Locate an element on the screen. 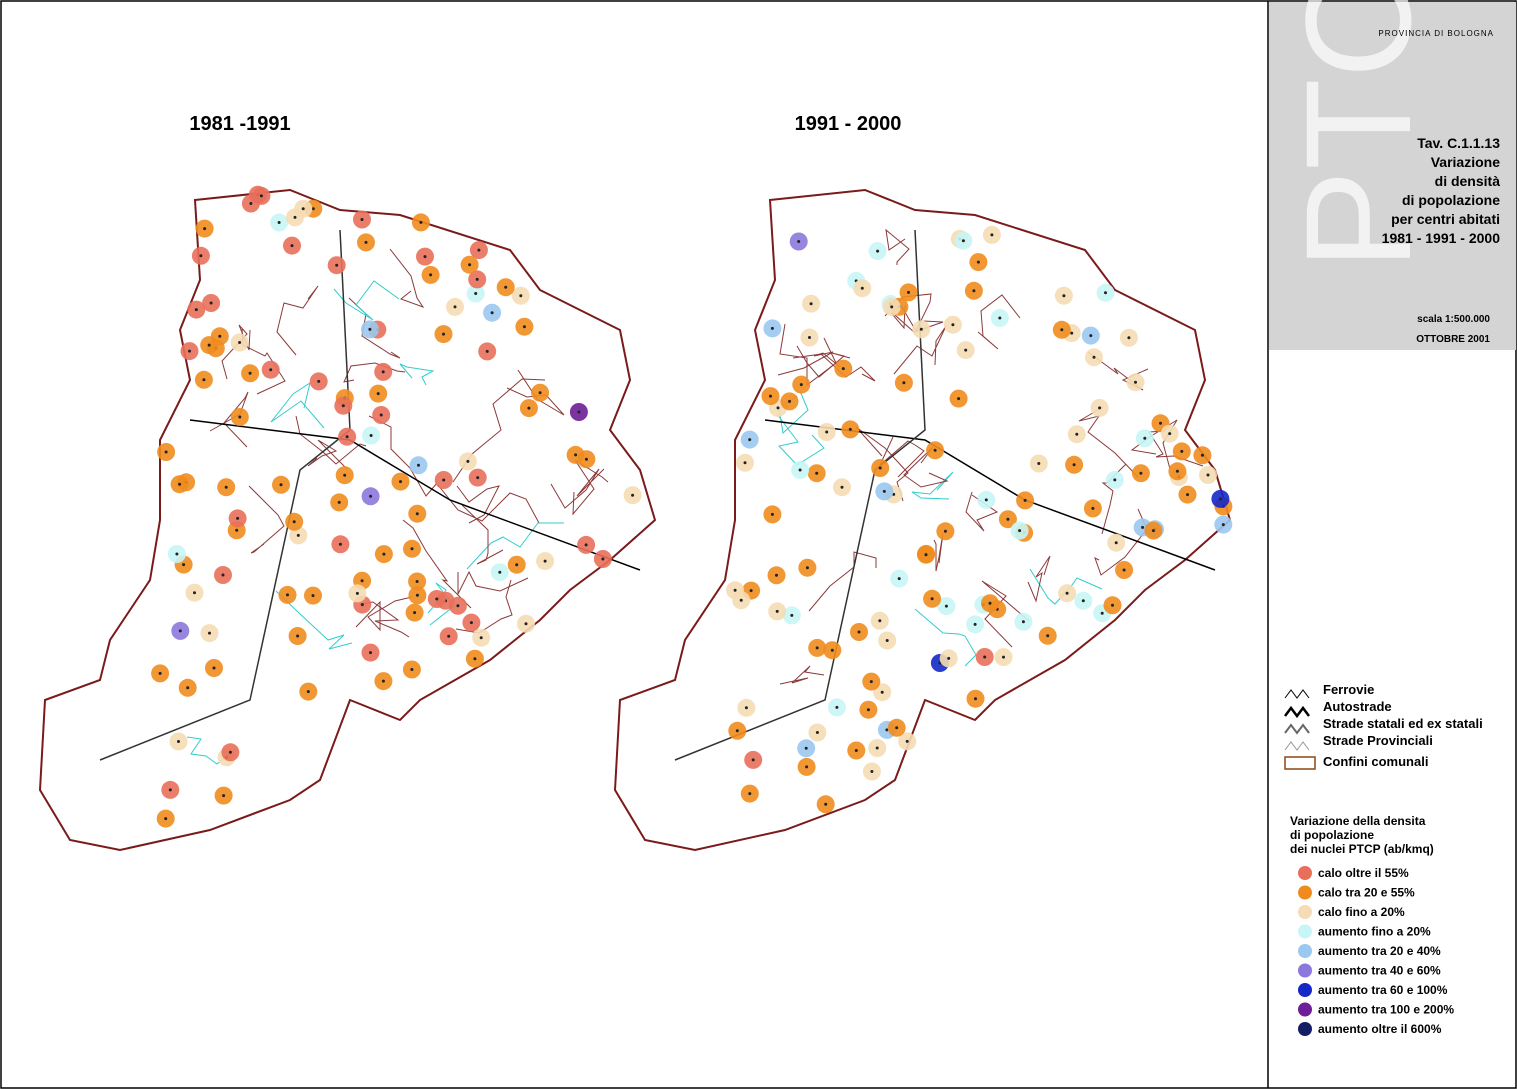  title-line: Variazione is located at coordinates (1465, 162).